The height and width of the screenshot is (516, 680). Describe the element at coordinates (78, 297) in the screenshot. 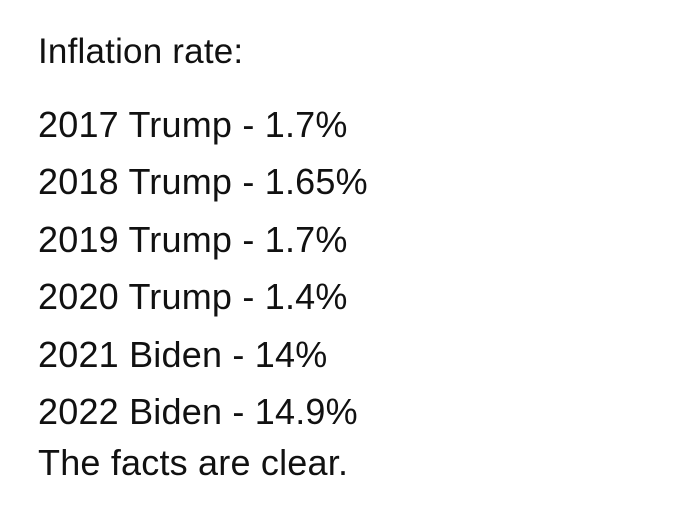

I see `row-year: 2020` at that location.